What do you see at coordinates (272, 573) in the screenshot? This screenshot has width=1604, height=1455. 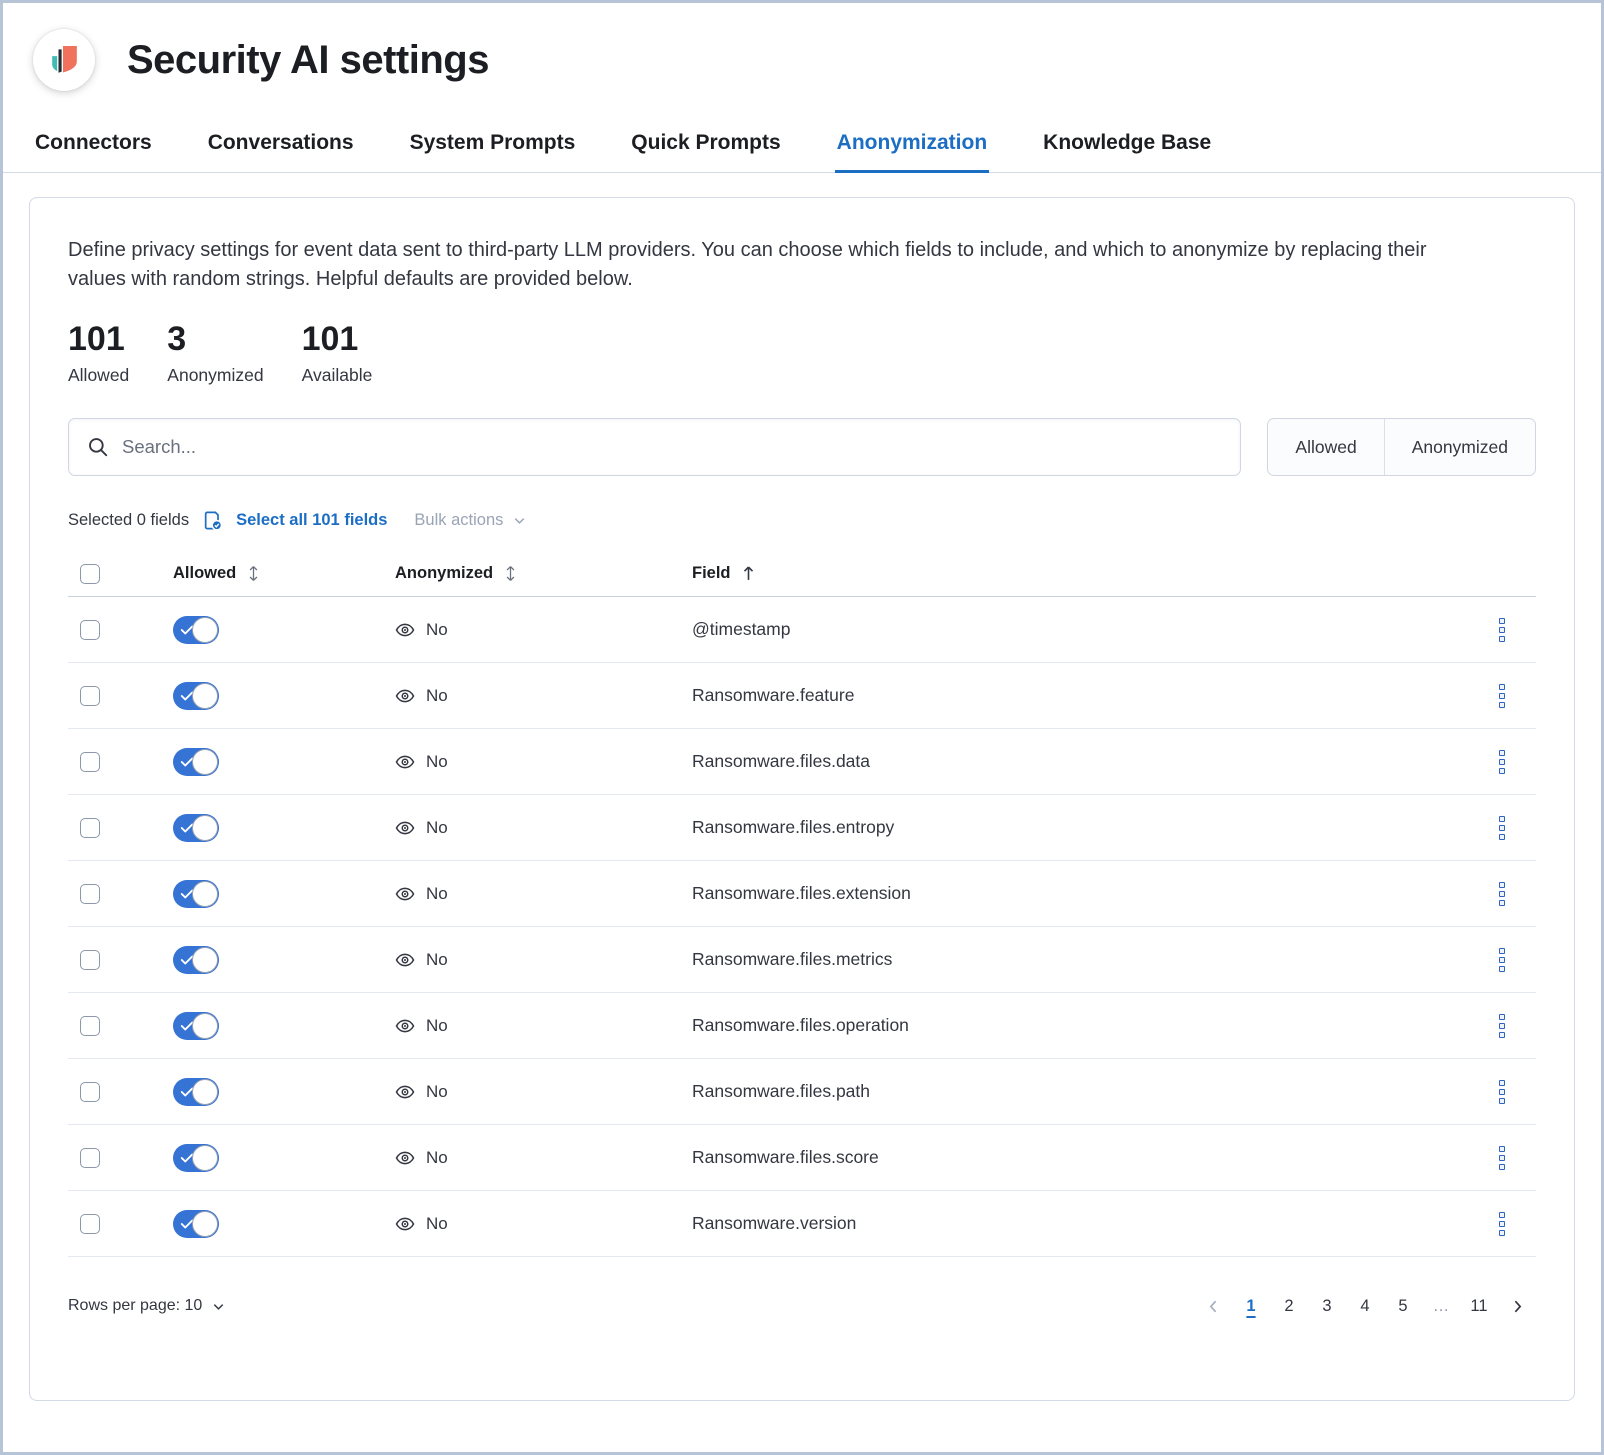 I see `column-header-allowed: Allowed` at bounding box center [272, 573].